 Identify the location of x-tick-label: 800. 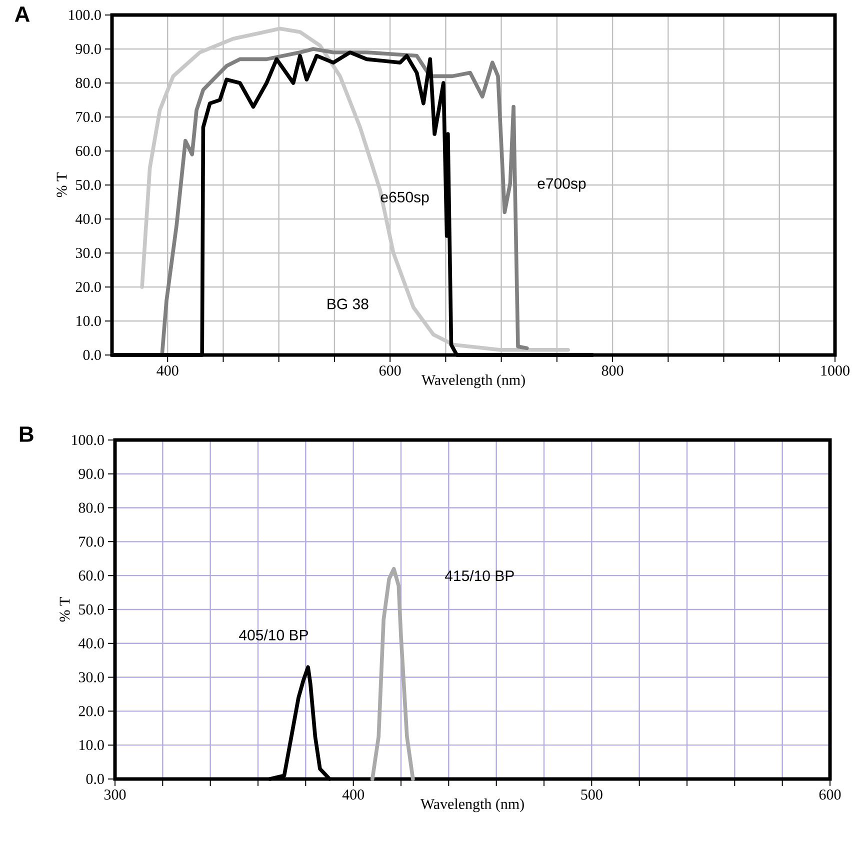
(613, 371).